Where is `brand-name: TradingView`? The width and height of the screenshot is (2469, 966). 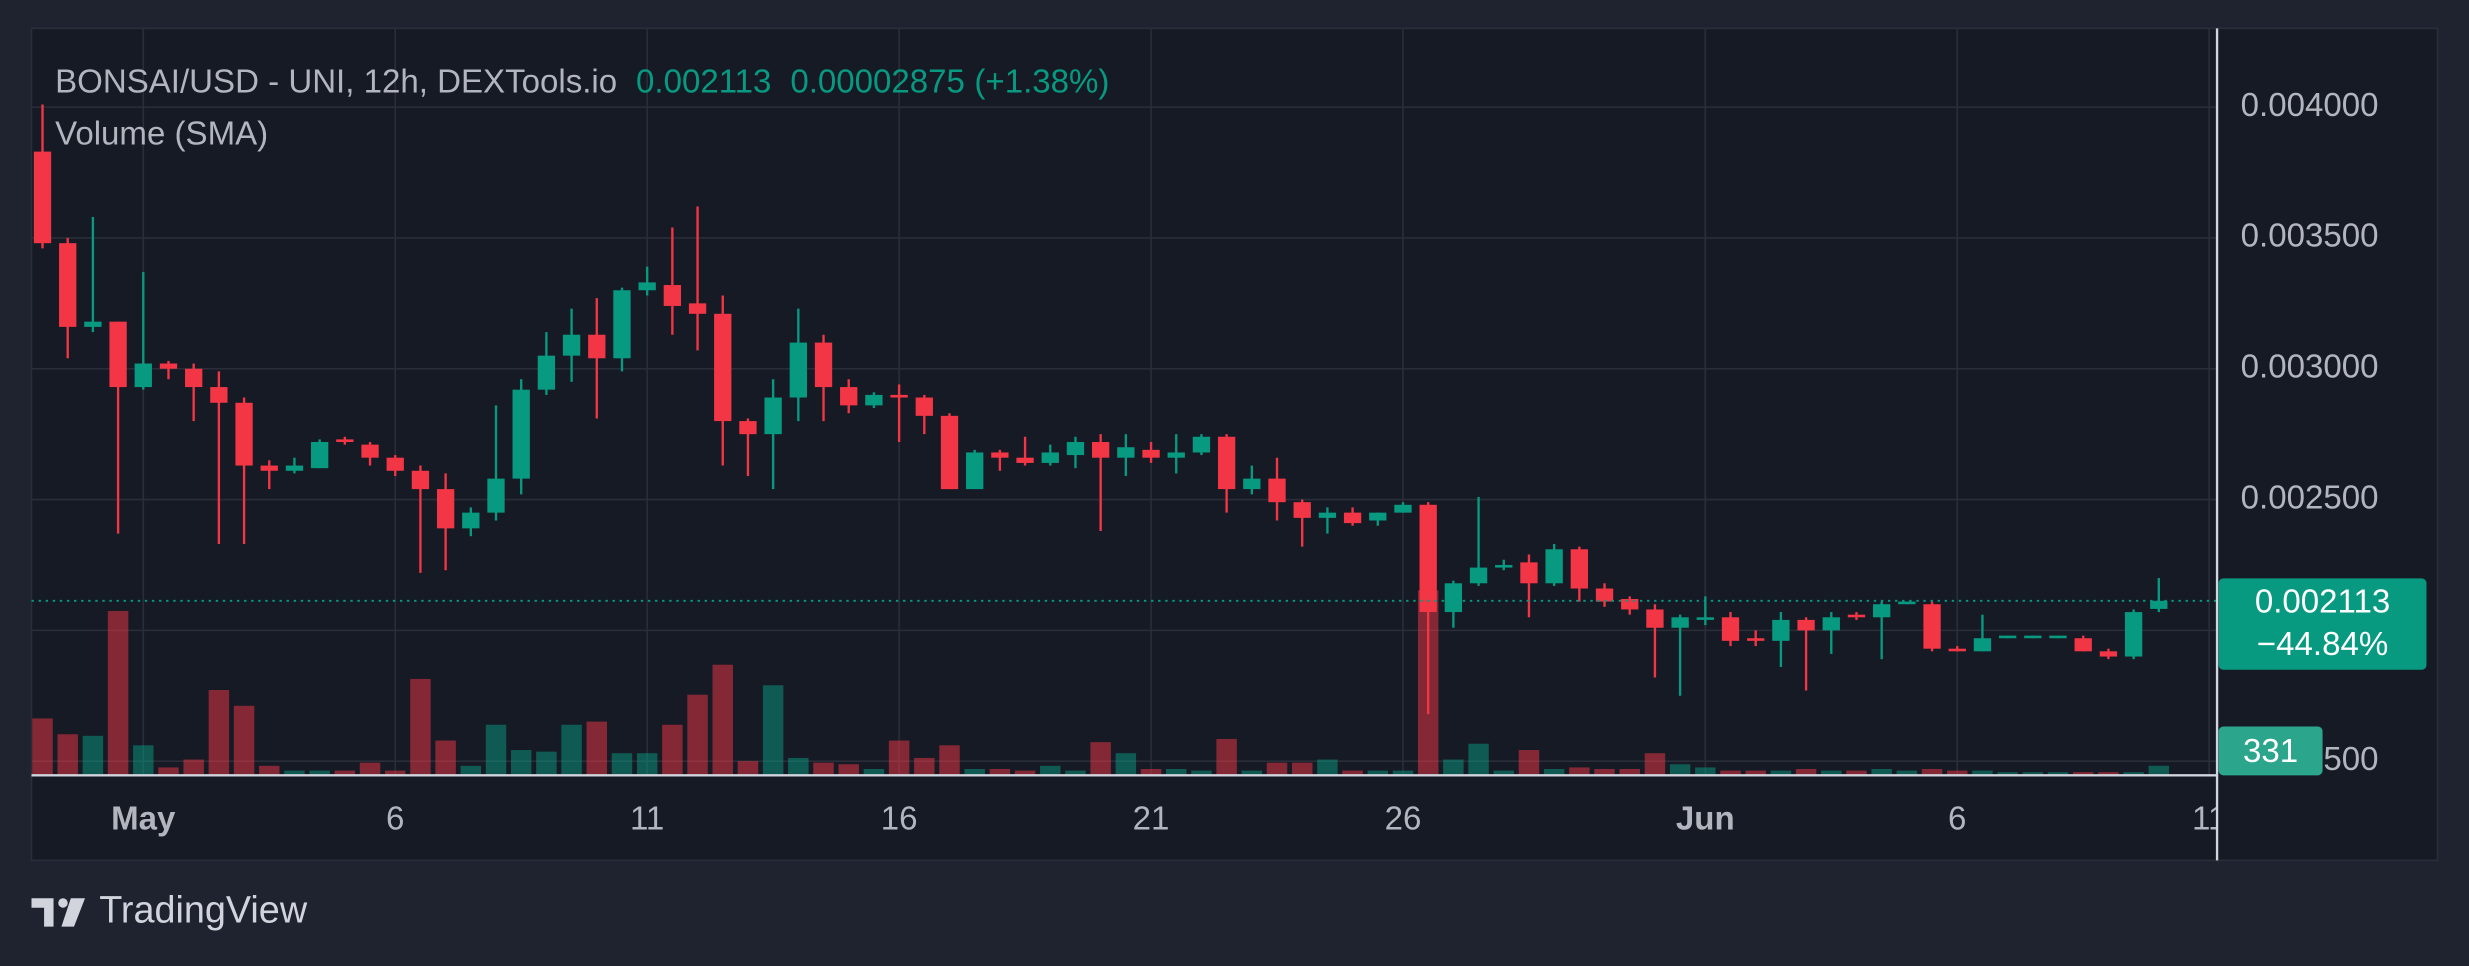 brand-name: TradingView is located at coordinates (203, 910).